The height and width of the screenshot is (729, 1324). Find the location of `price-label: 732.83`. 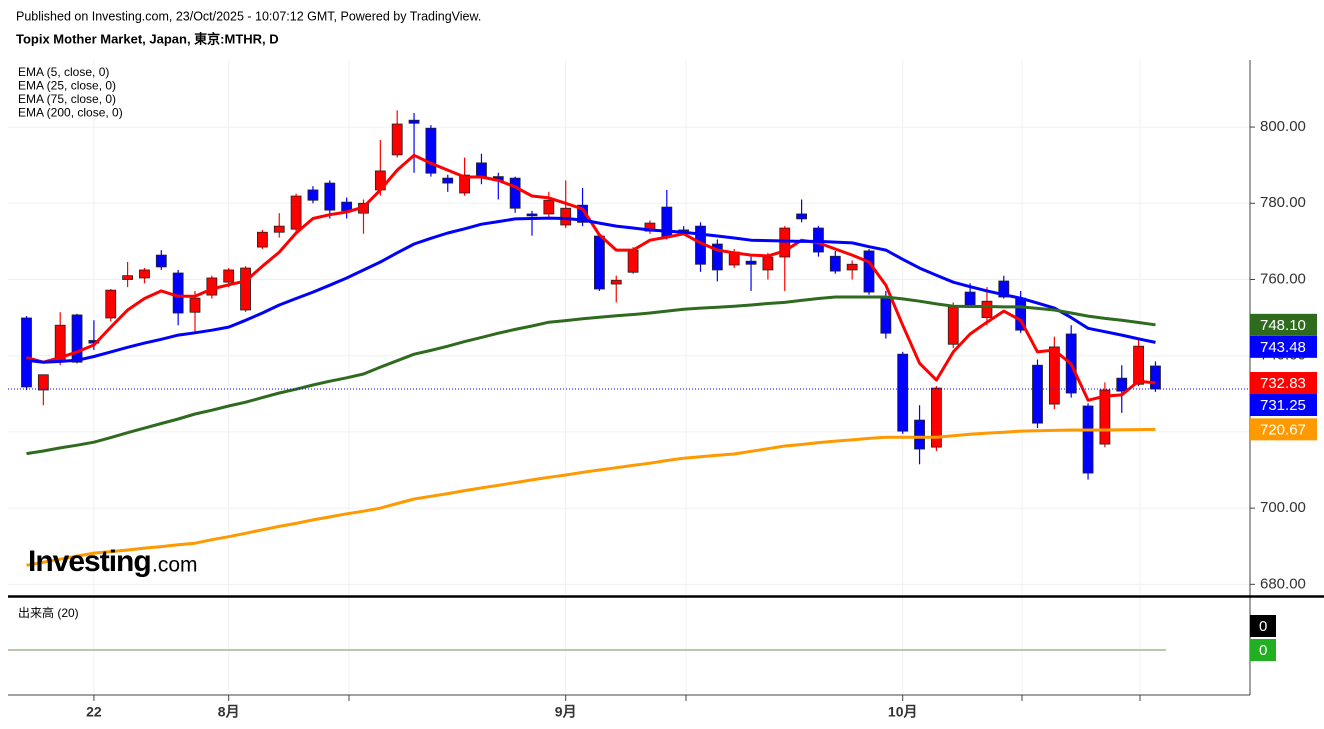

price-label: 732.83 is located at coordinates (1283, 383).